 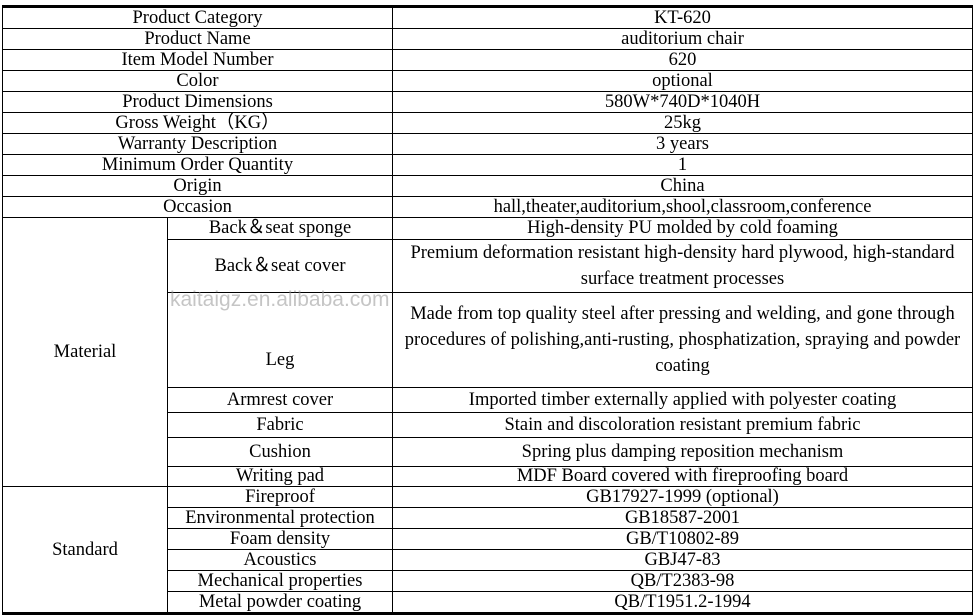 What do you see at coordinates (280, 266) in the screenshot?
I see `spec-label: Back＆seat cover` at bounding box center [280, 266].